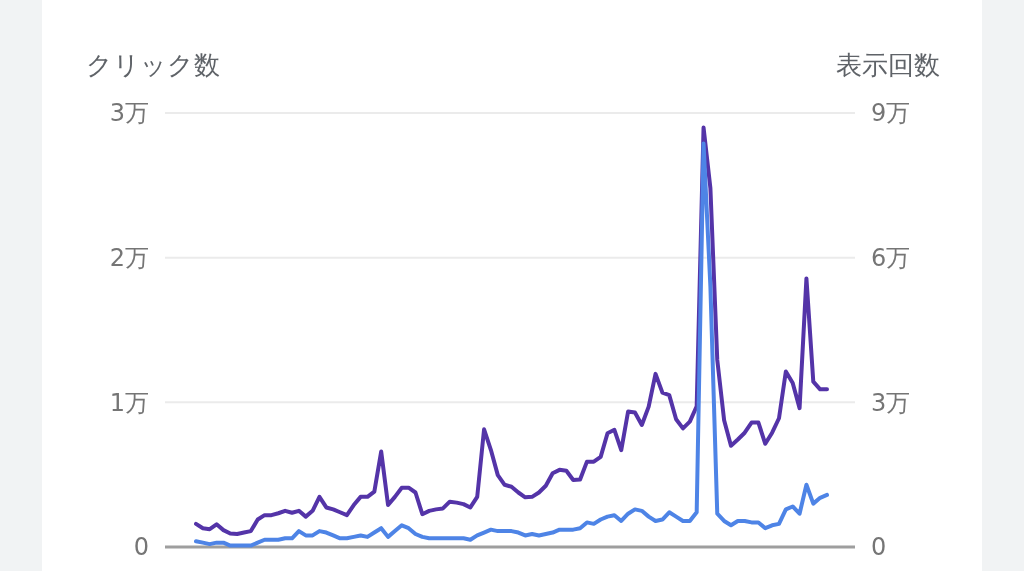 This screenshot has width=1024, height=571. Describe the element at coordinates (129, 402) in the screenshot. I see `y-tick-label: 1万` at that location.